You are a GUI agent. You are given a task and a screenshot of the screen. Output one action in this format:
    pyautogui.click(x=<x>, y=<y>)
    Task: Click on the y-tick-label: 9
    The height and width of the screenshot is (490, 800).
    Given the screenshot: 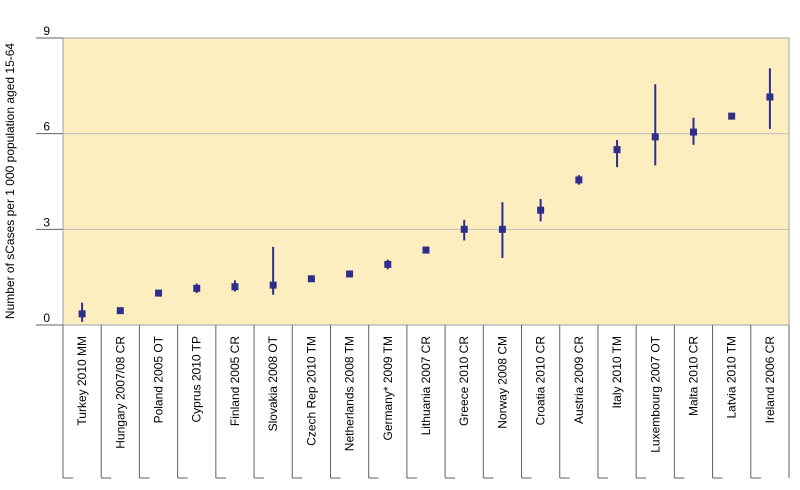 What is the action you would take?
    pyautogui.click(x=46, y=31)
    